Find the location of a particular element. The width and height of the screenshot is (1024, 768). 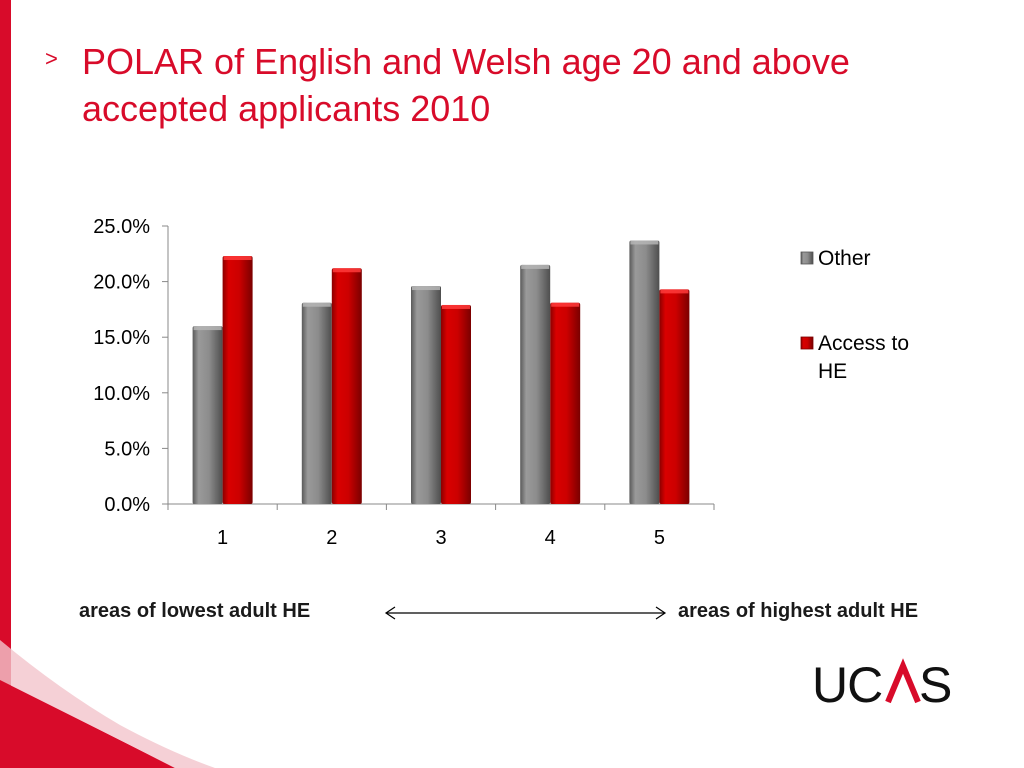

y-axis: 0.0% 5.0% 10.0% 15.0% 20.0% 25.0% is located at coordinates (131, 366).